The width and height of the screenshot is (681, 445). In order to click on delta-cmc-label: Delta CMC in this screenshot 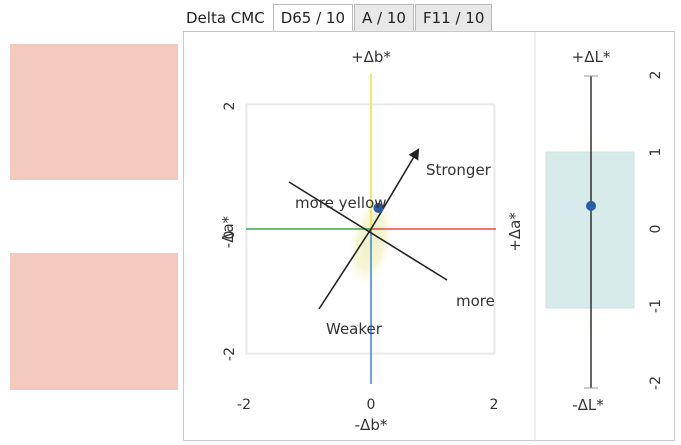, I will do `click(225, 17)`.